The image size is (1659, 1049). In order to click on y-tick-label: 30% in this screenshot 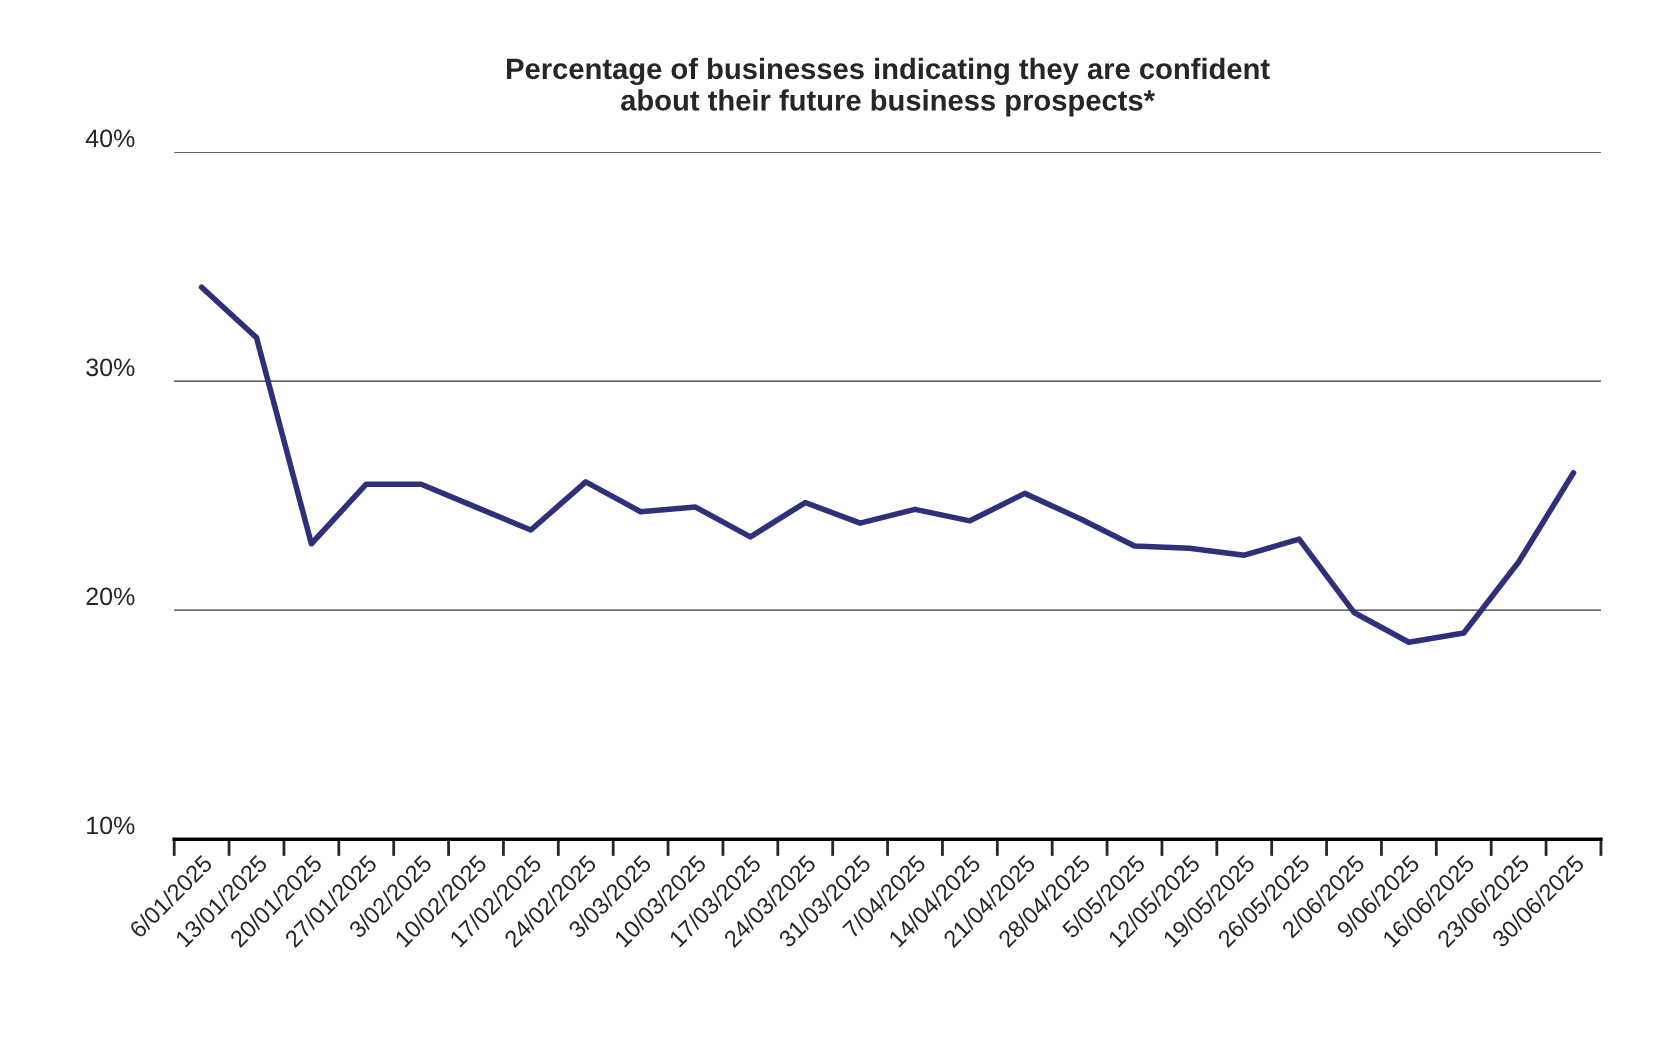, I will do `click(110, 367)`.